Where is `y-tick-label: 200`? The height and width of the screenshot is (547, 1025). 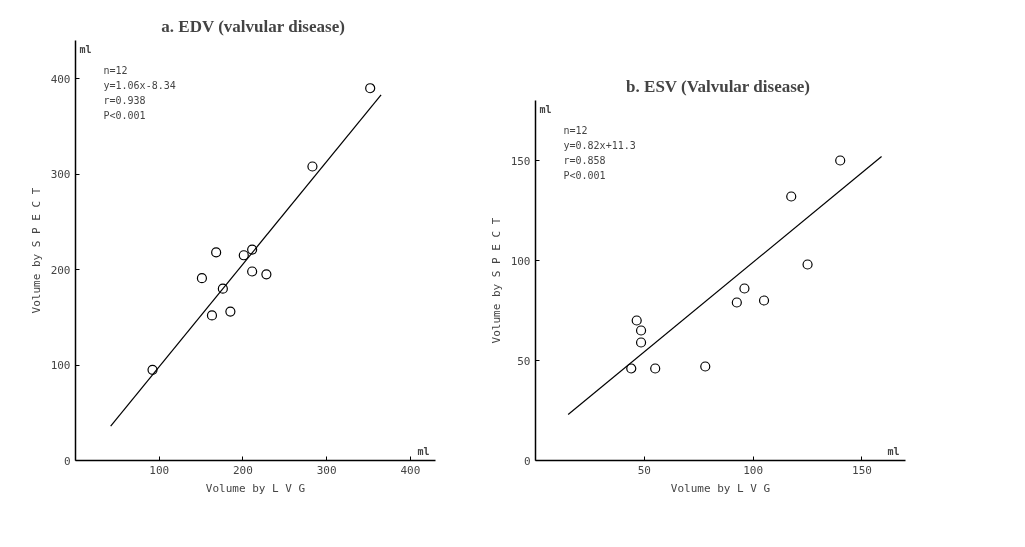 y-tick-label: 200 is located at coordinates (60, 270).